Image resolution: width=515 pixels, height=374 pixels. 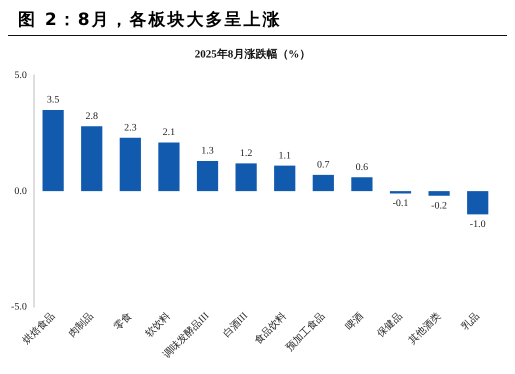 What do you see at coordinates (246, 153) in the screenshot?
I see `data-label: 1.2` at bounding box center [246, 153].